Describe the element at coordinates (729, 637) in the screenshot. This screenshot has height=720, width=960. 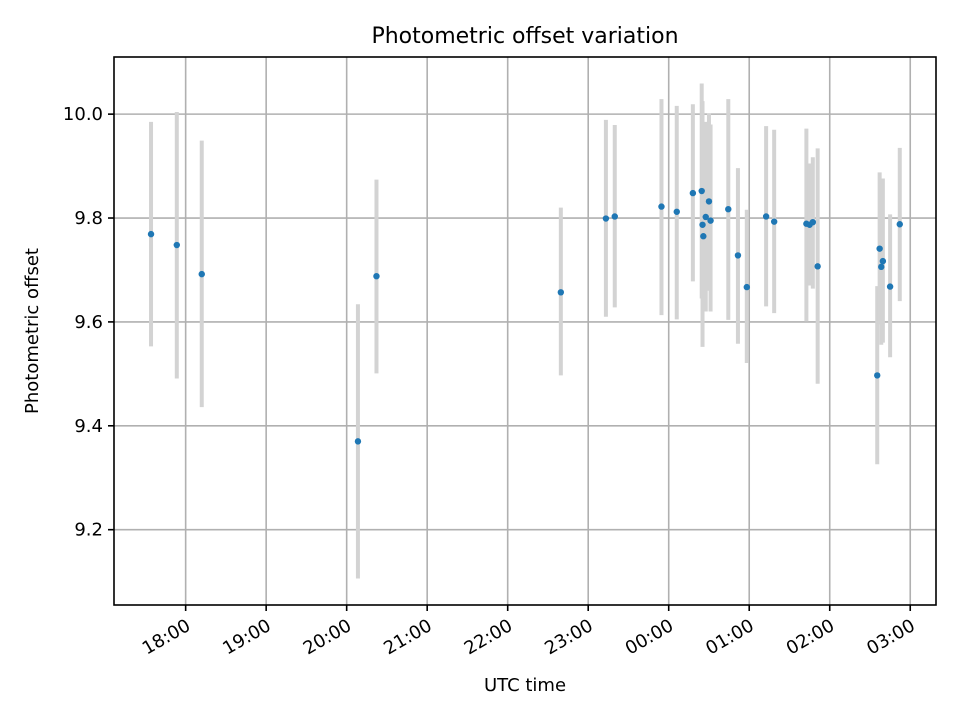
I see `x-tick-label: 01:00` at that location.